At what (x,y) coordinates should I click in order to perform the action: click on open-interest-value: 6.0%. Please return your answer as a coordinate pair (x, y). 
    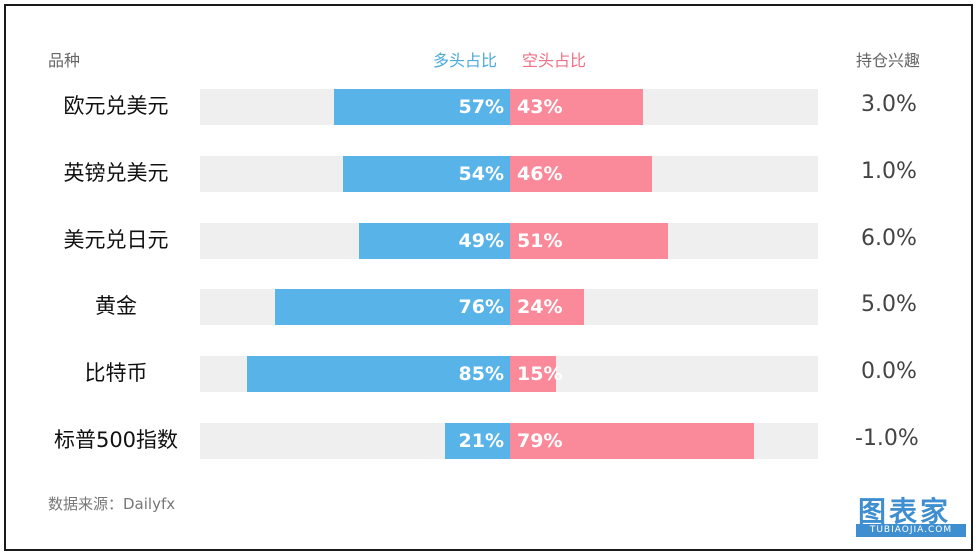
    Looking at the image, I should click on (889, 238).